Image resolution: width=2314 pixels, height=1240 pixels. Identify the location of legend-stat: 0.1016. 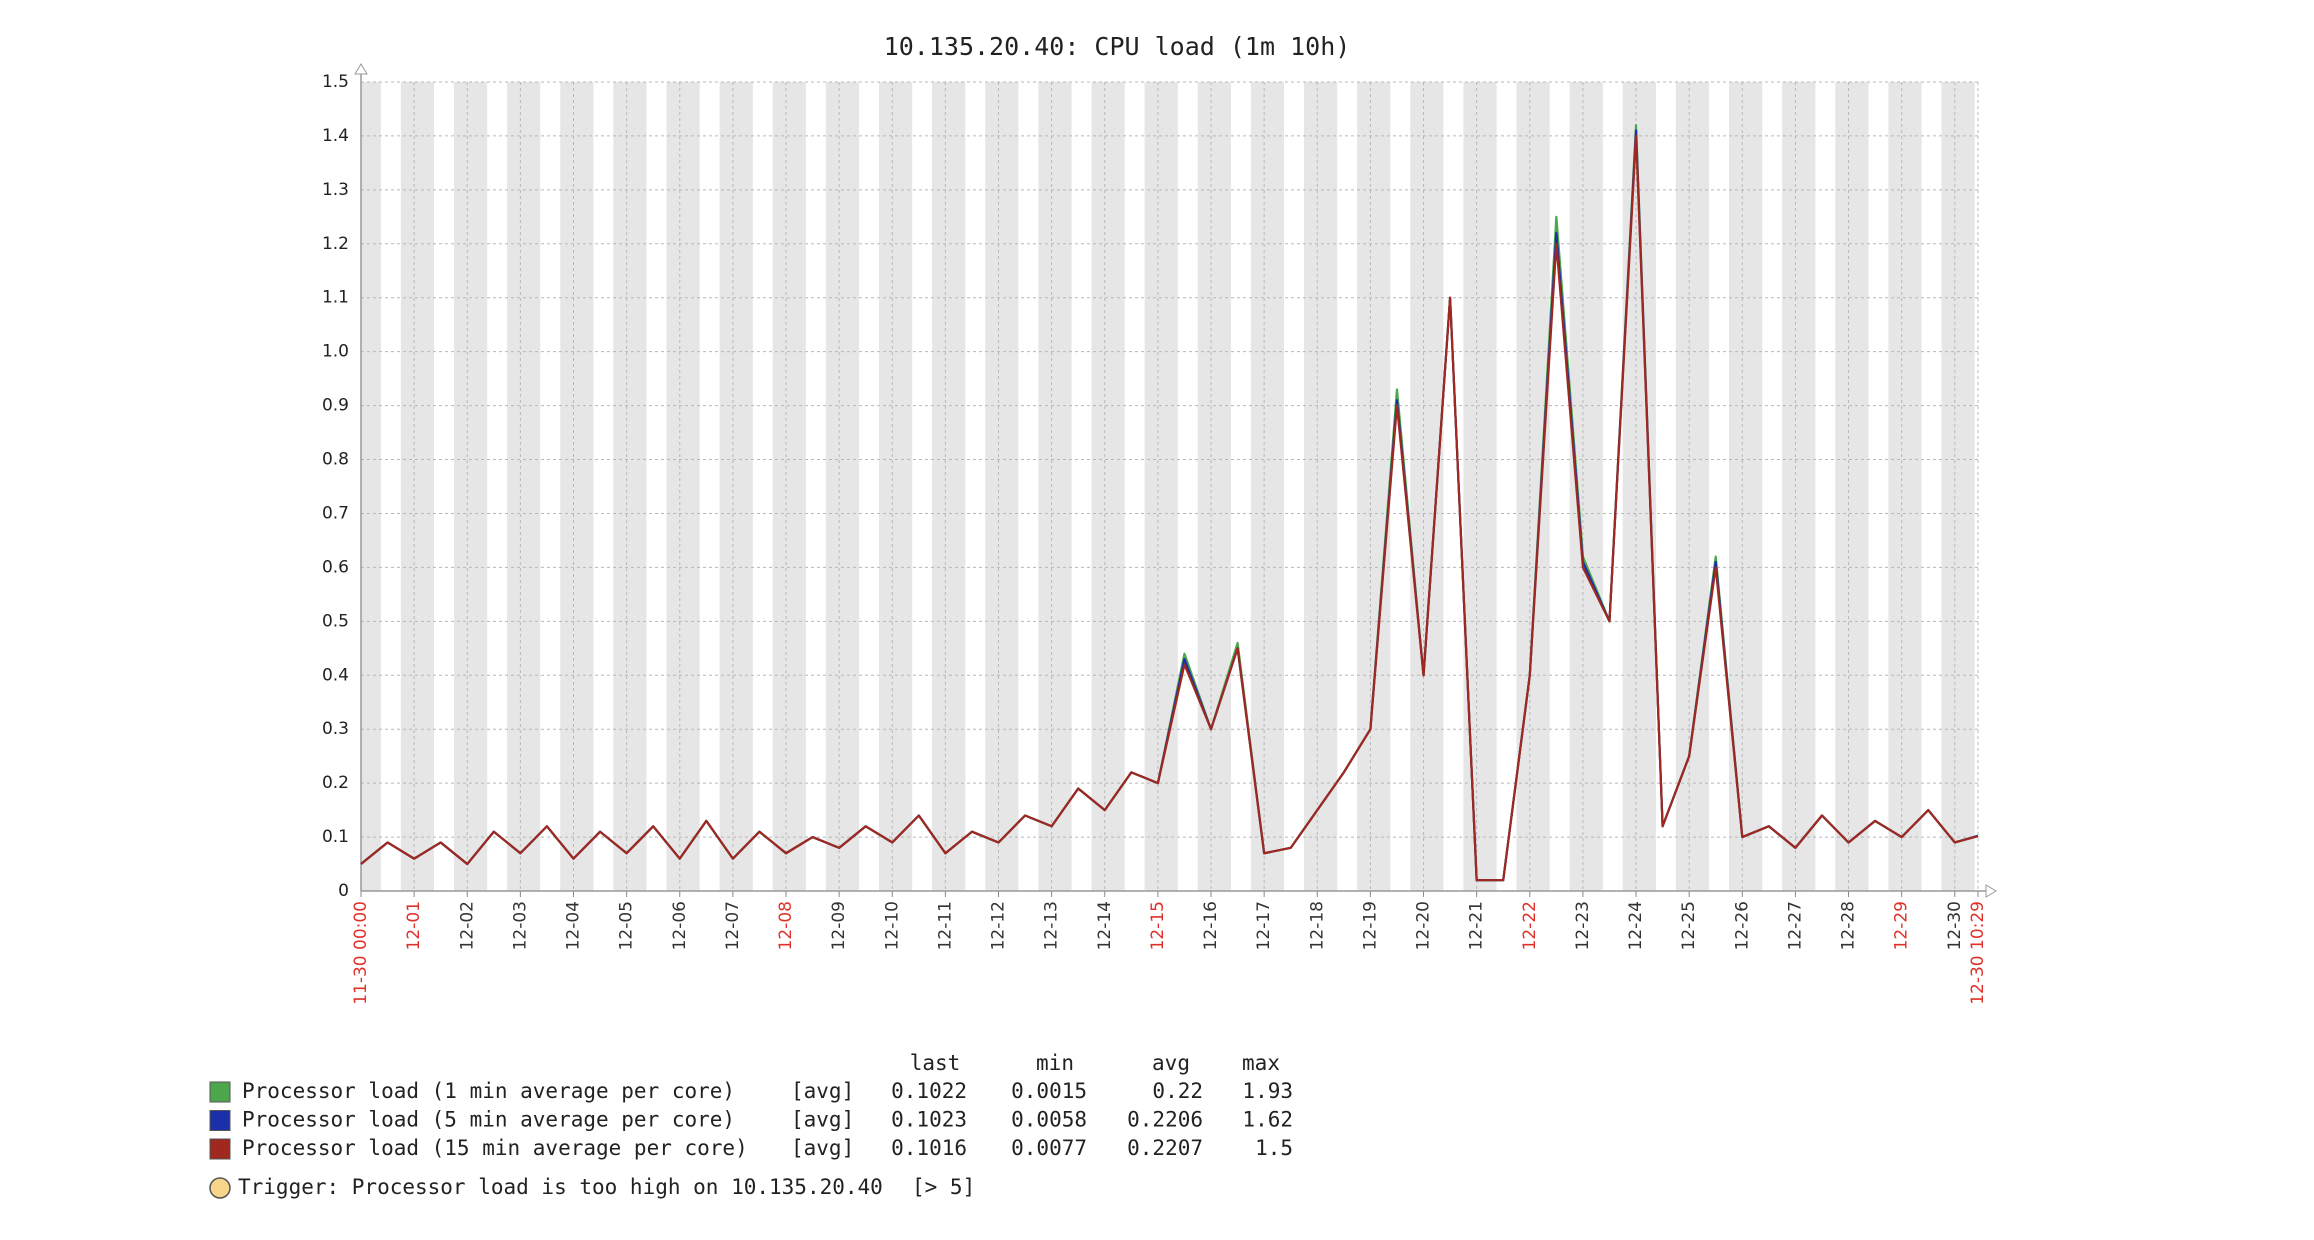
(929, 1148).